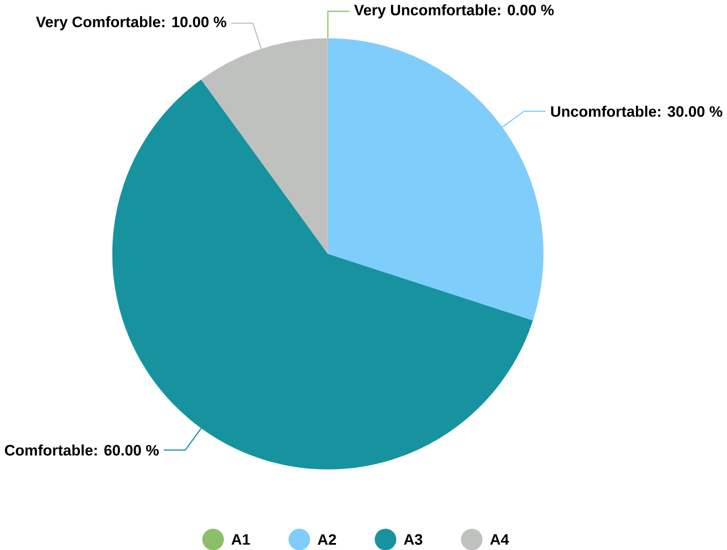  I want to click on legend-label: A2, so click(327, 539).